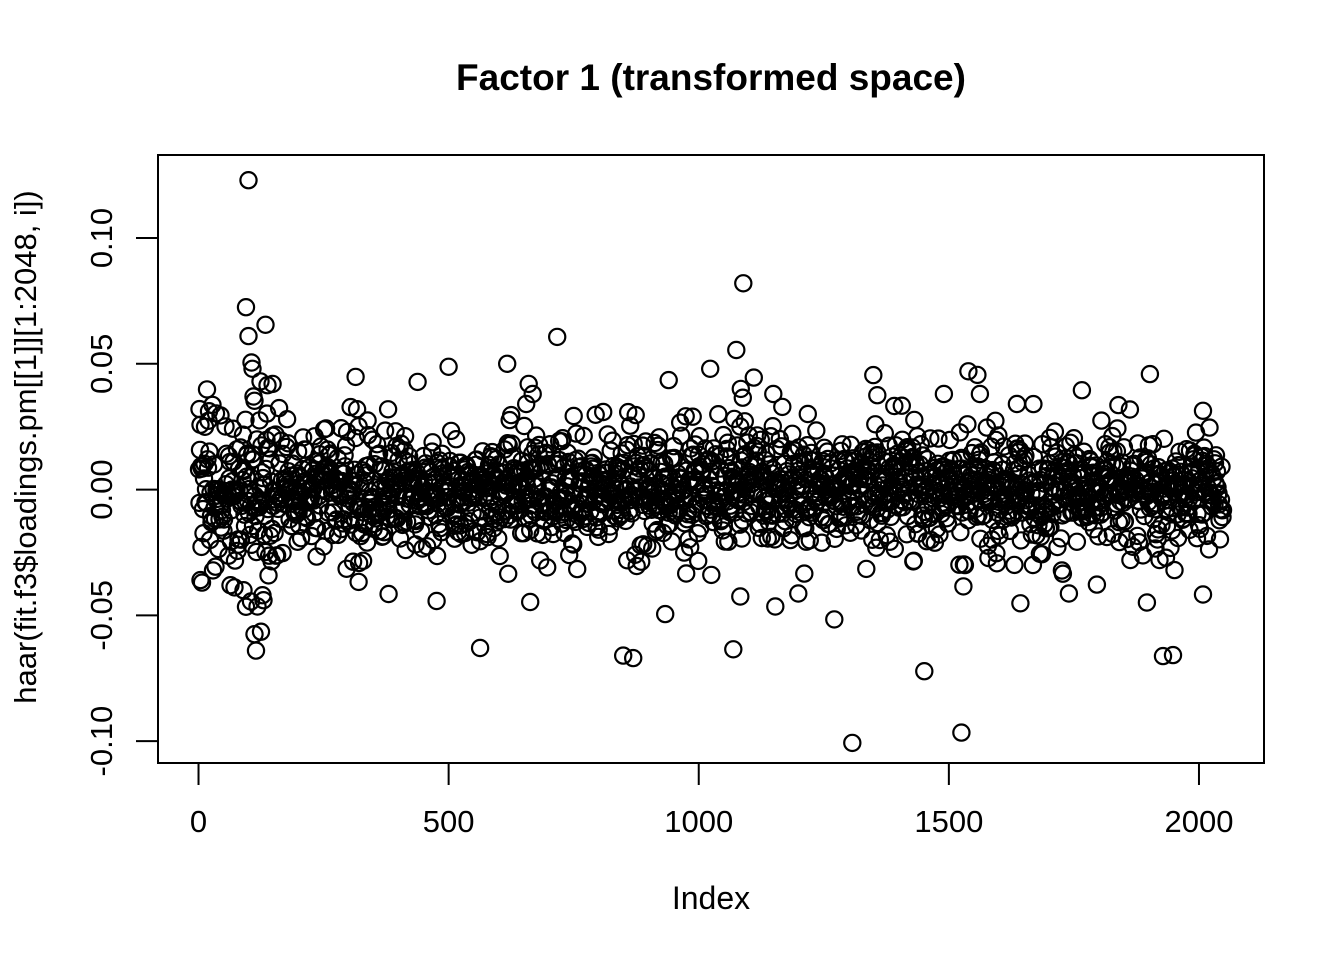 The width and height of the screenshot is (1344, 960). I want to click on x-tick-label: 1500, so click(948, 821).